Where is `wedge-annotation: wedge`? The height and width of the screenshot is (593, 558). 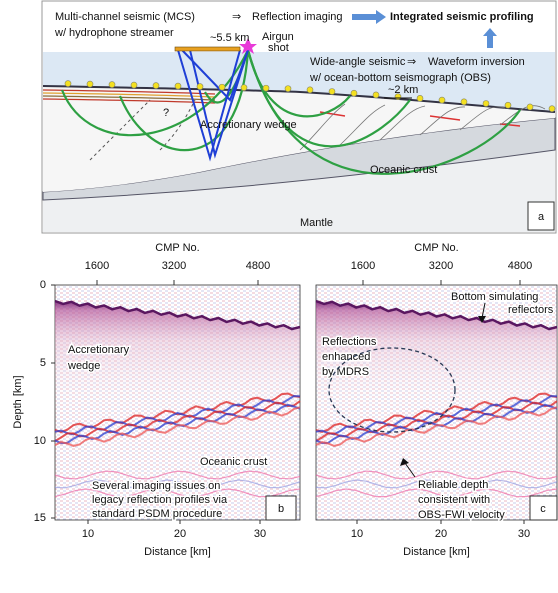
wedge-annotation: wedge is located at coordinates (83, 366).